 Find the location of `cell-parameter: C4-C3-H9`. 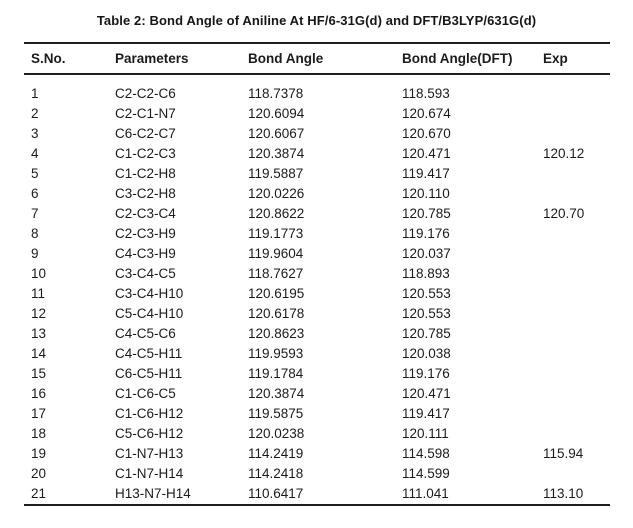

cell-parameter: C4-C3-H9 is located at coordinates (145, 253).